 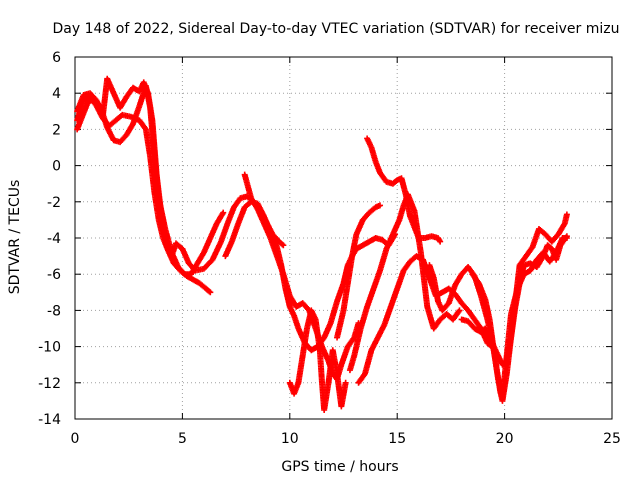 What do you see at coordinates (612, 439) in the screenshot?
I see `x-tick-label: 25` at bounding box center [612, 439].